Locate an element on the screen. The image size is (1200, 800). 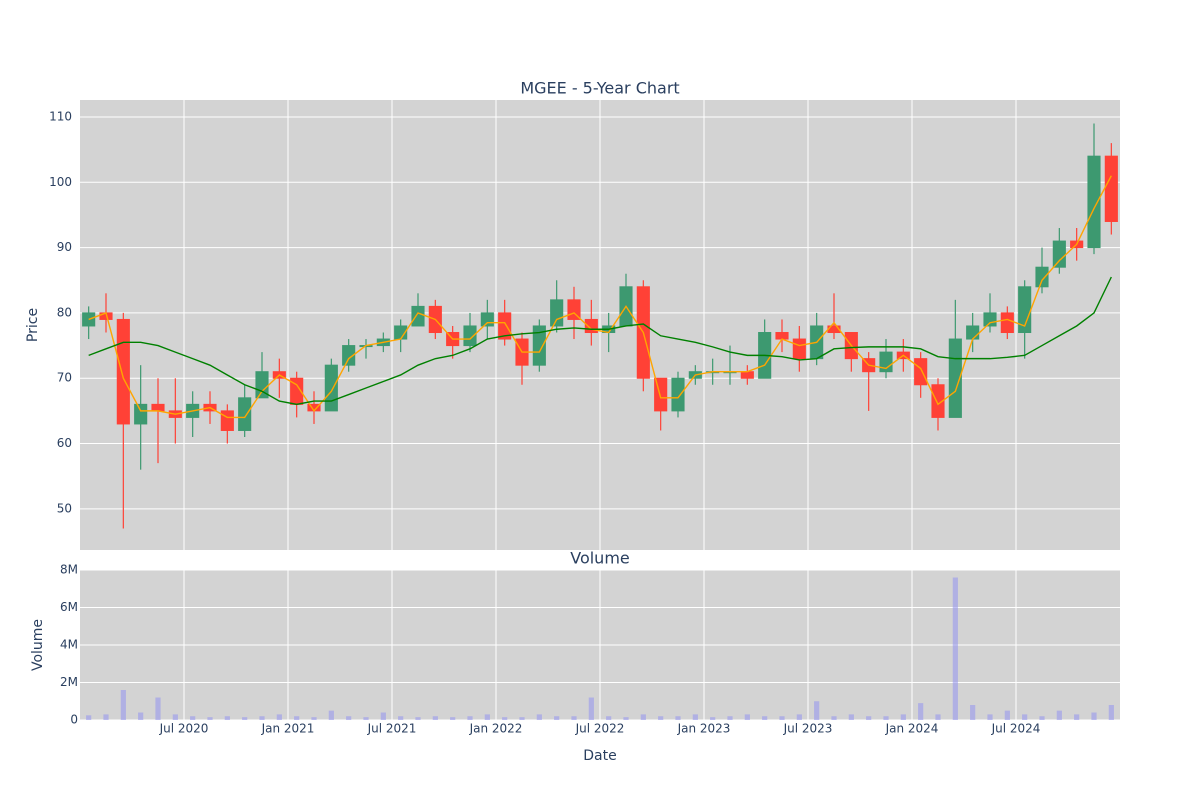
x-tick-label: Jan 2021 is located at coordinates (288, 729).